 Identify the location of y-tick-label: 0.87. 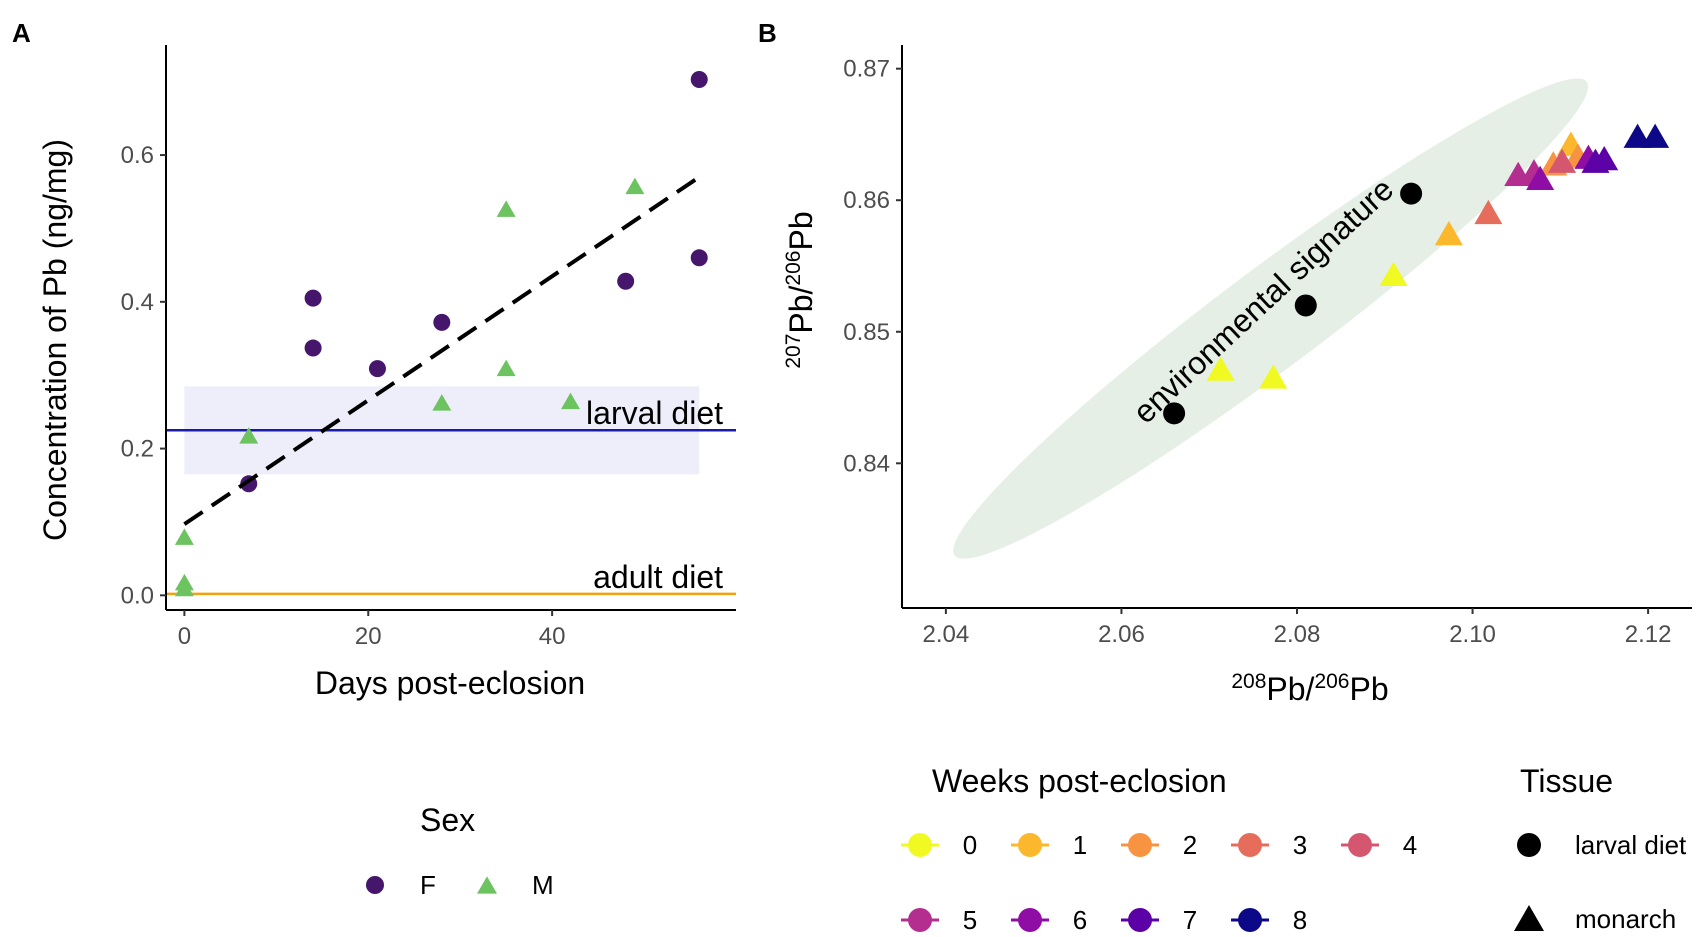
(866, 69).